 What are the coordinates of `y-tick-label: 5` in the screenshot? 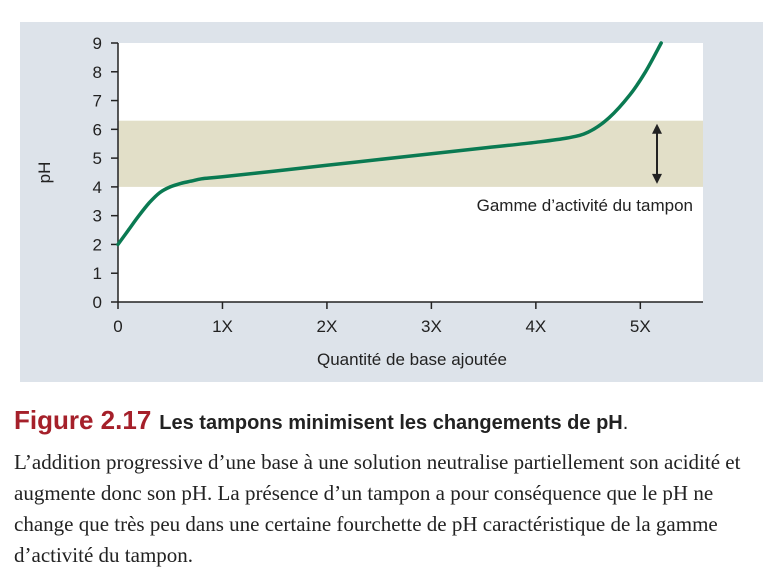 It's located at (97, 158).